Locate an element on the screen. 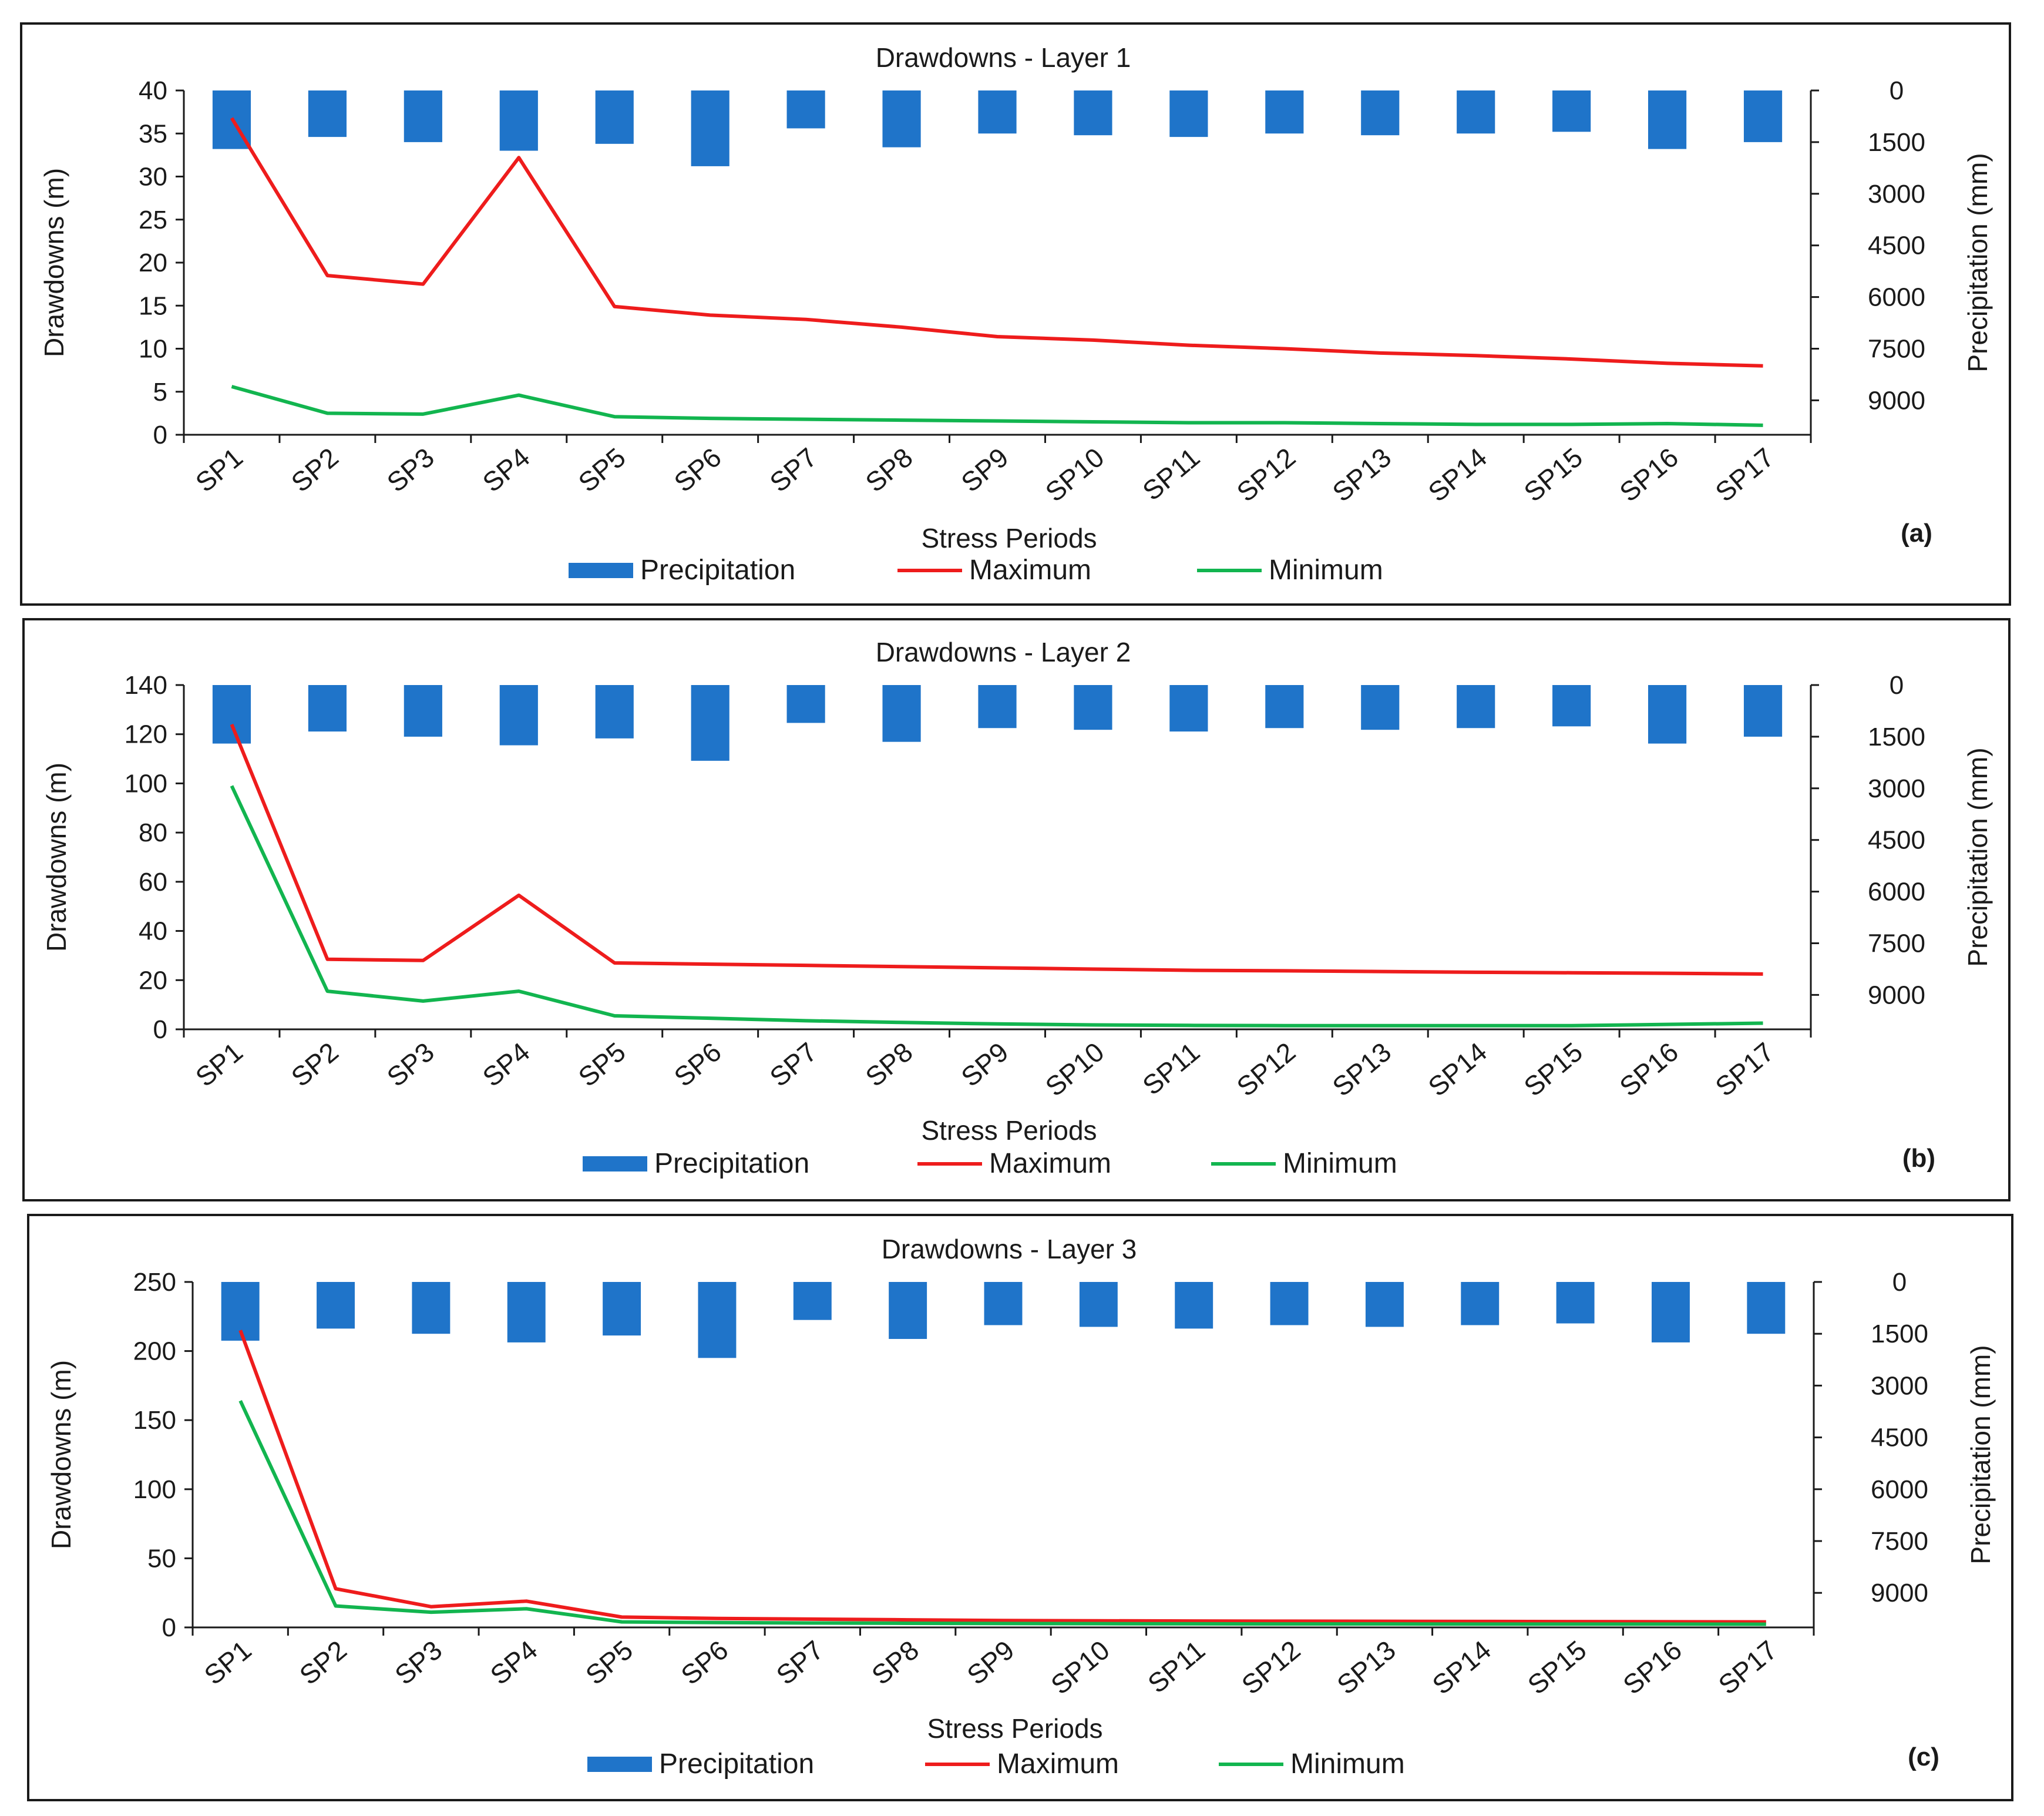 Image resolution: width=2044 pixels, height=1816 pixels. y2-tick-label: 6000 is located at coordinates (1900, 1489).